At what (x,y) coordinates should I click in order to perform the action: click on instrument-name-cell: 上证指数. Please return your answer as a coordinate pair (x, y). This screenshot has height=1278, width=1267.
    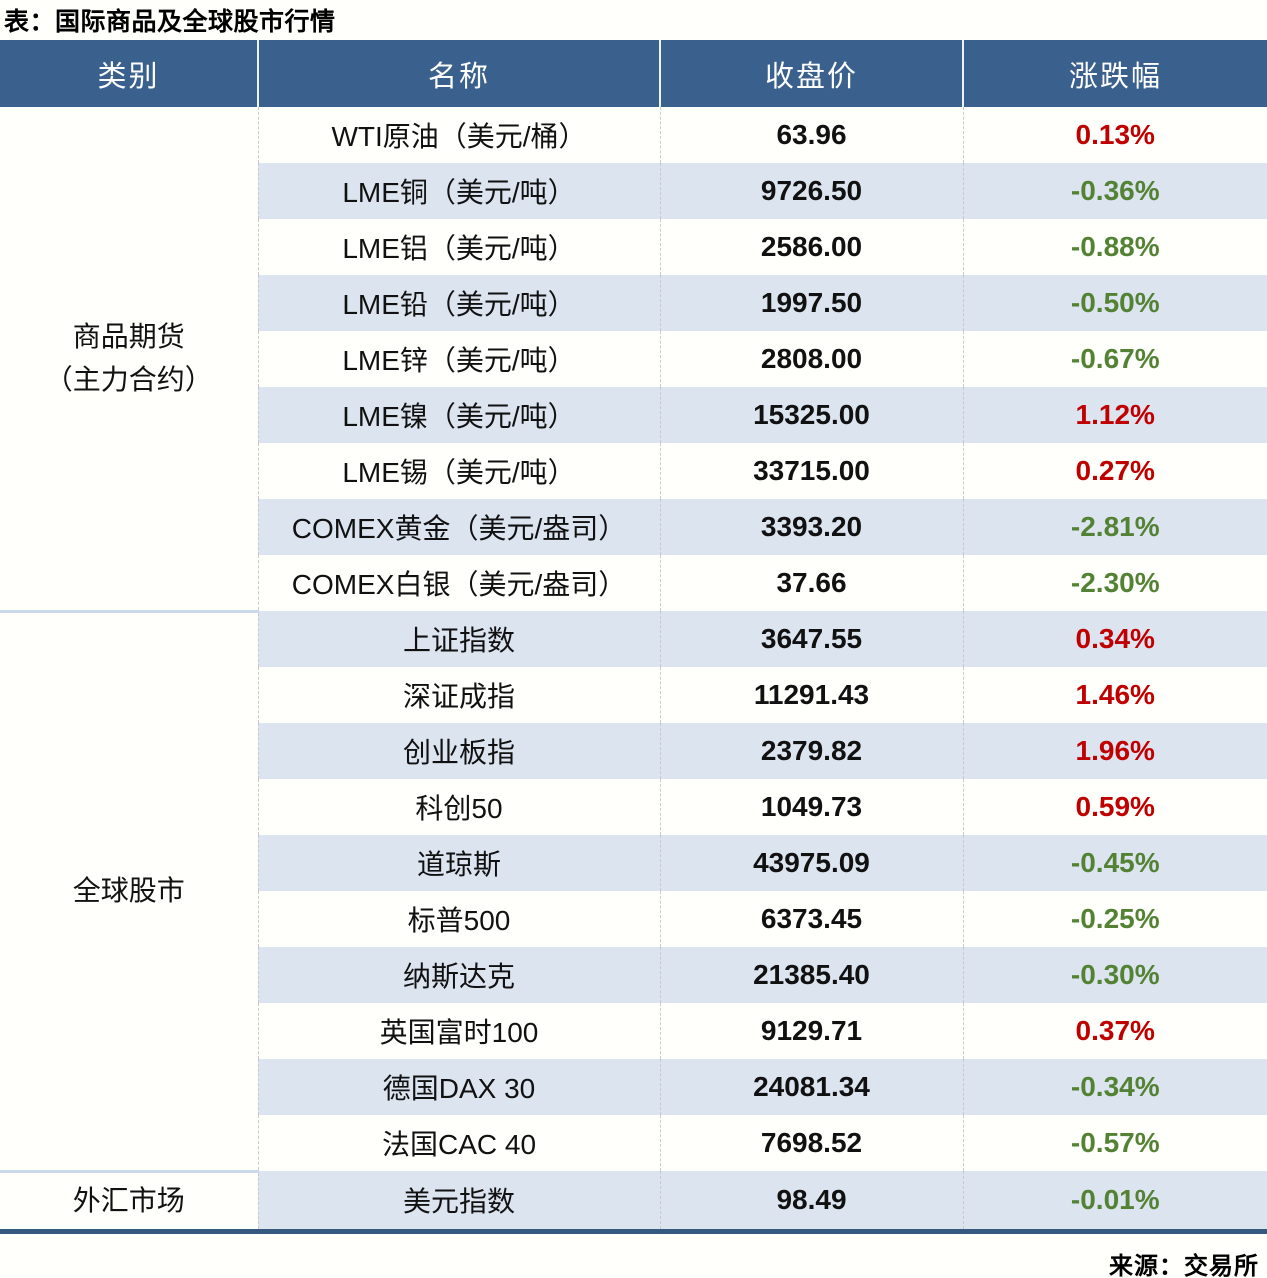
    Looking at the image, I should click on (459, 639).